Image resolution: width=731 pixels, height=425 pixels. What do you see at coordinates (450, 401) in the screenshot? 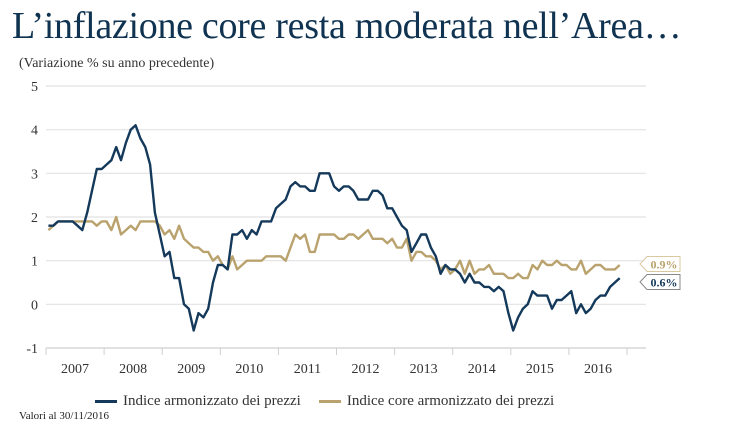
I see `legend-label-core: Indice core armonizzato dei prezzi` at bounding box center [450, 401].